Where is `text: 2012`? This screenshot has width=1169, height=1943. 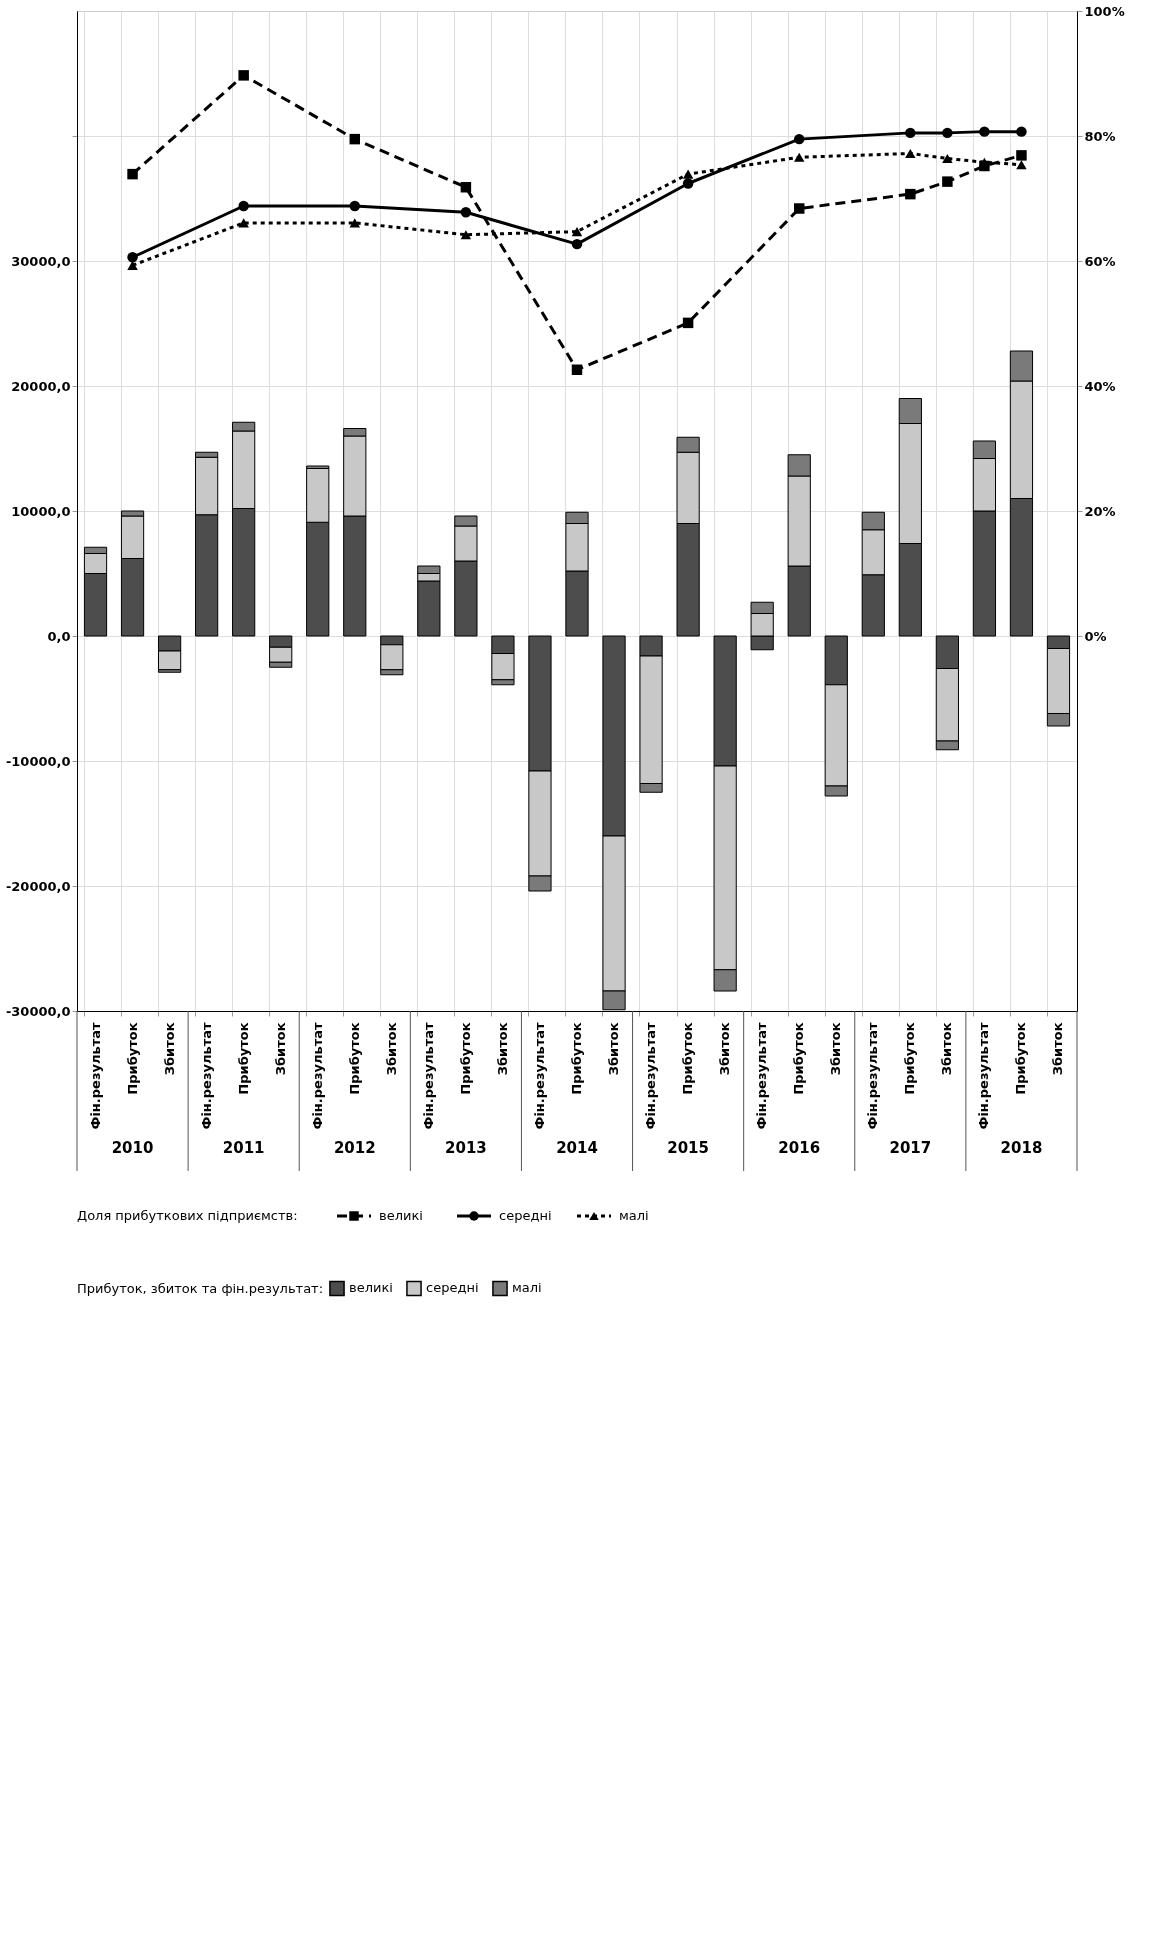 text: 2012 is located at coordinates (354, 1148).